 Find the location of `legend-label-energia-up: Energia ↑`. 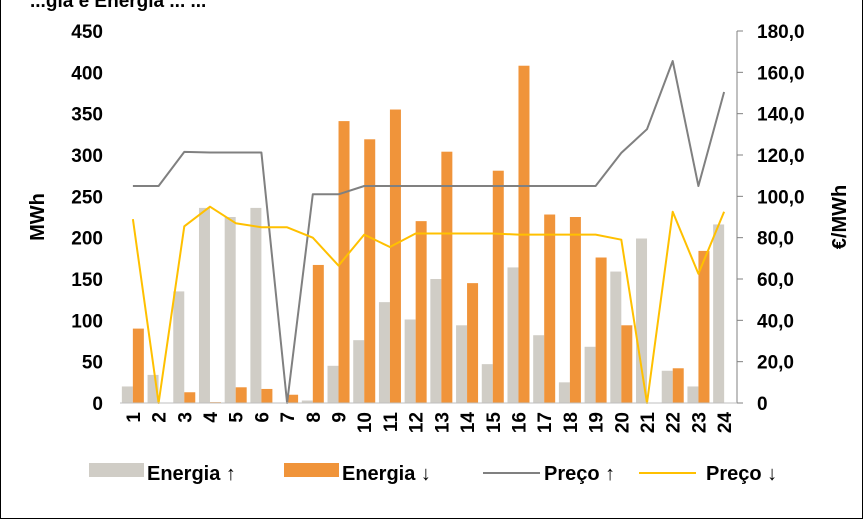

legend-label-energia-up: Energia ↑ is located at coordinates (191, 474).